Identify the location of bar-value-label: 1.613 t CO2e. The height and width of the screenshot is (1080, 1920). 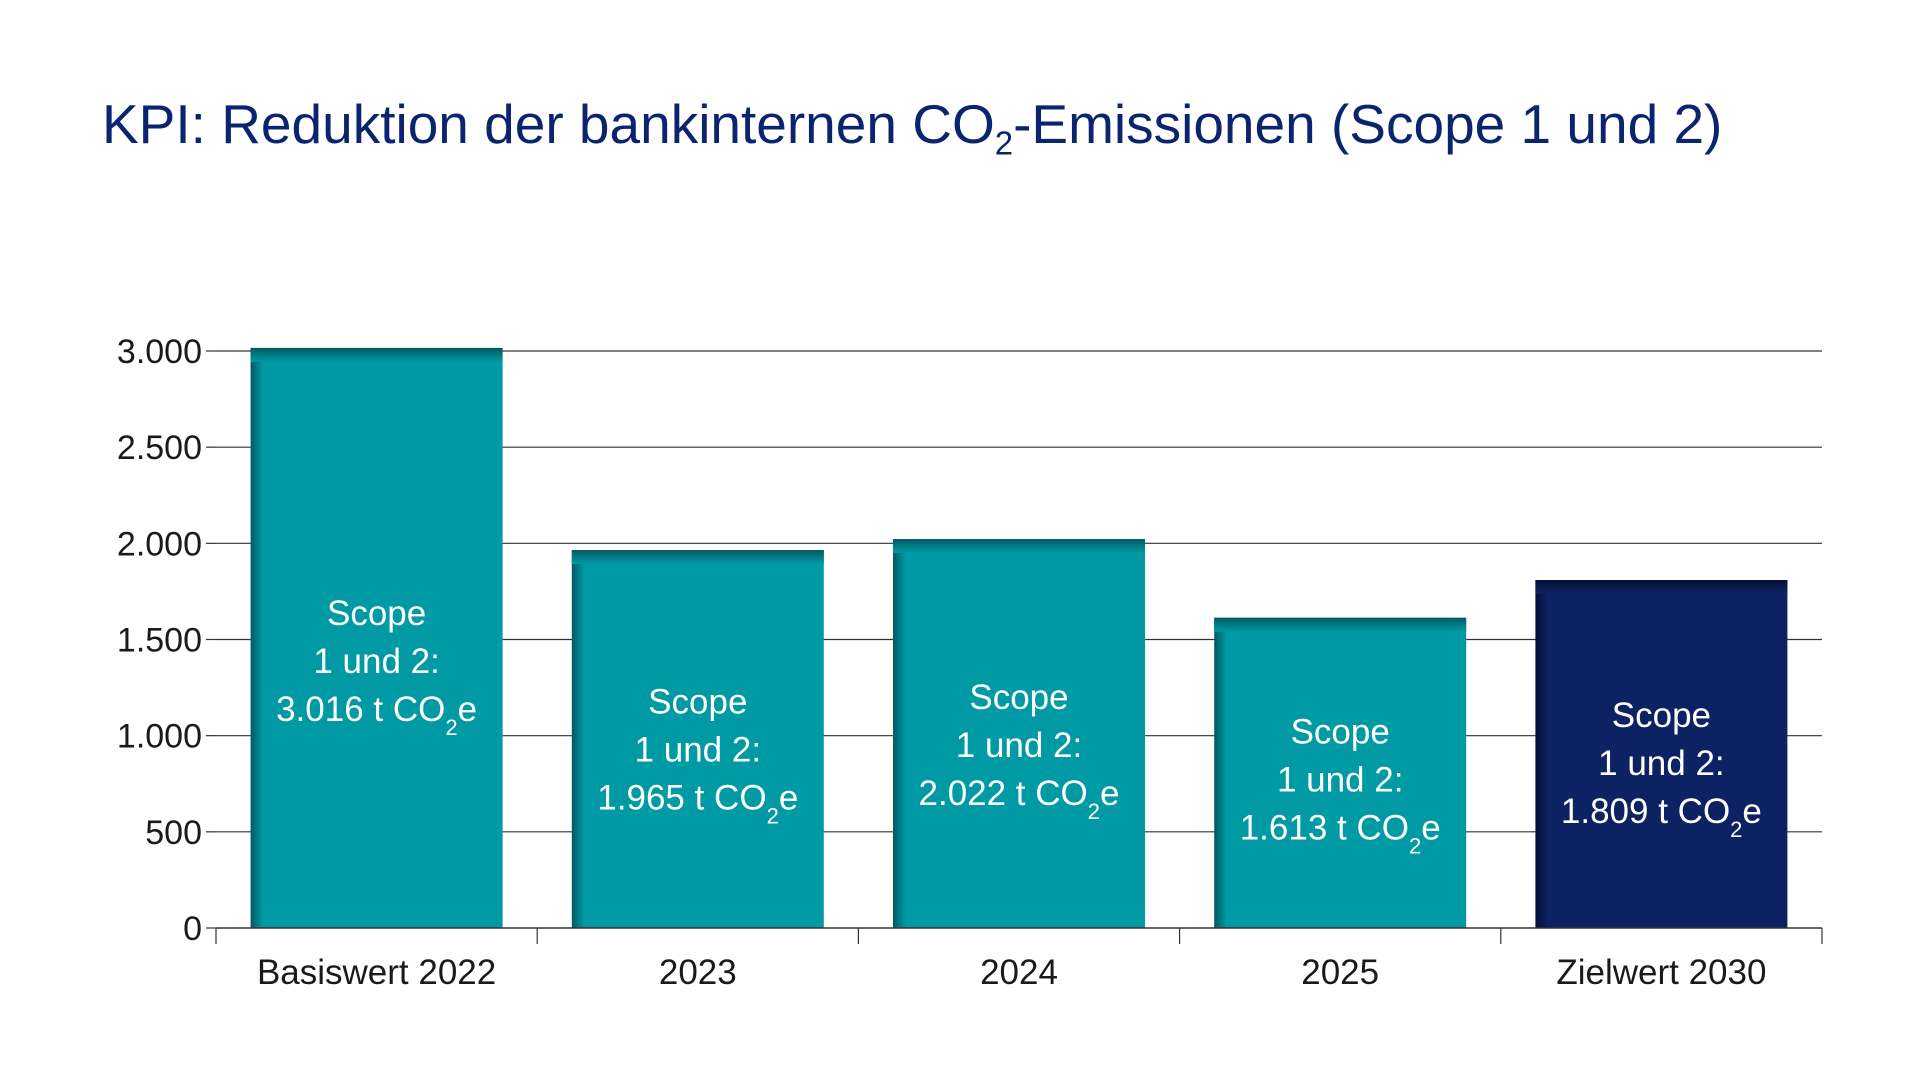
(1340, 833).